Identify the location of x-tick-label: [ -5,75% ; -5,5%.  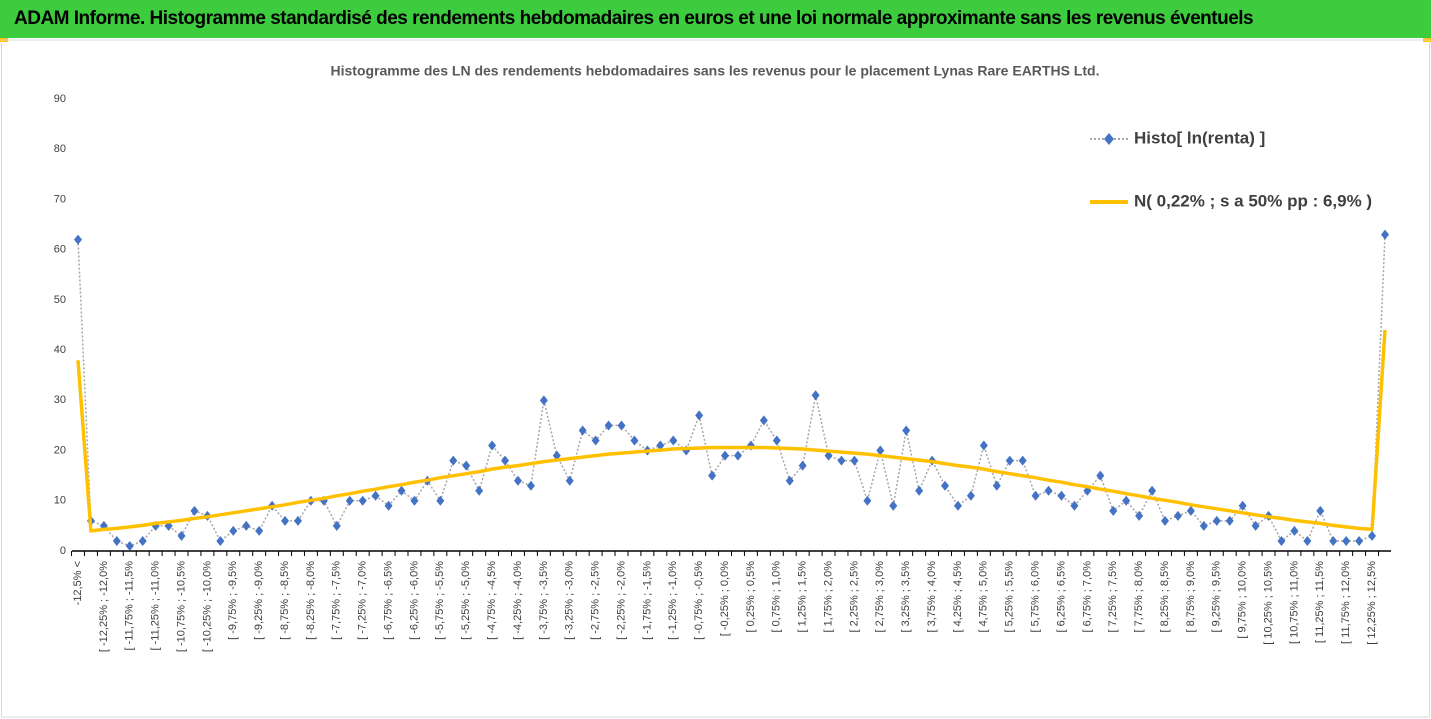
(440, 600).